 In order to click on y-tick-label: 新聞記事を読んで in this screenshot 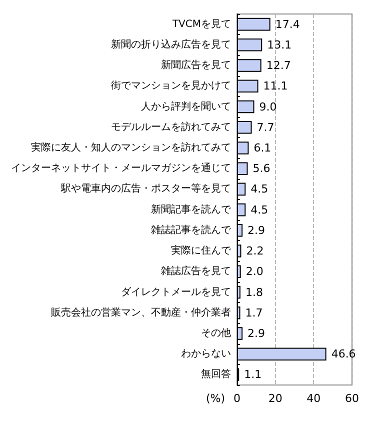, I will do `click(191, 209)`.